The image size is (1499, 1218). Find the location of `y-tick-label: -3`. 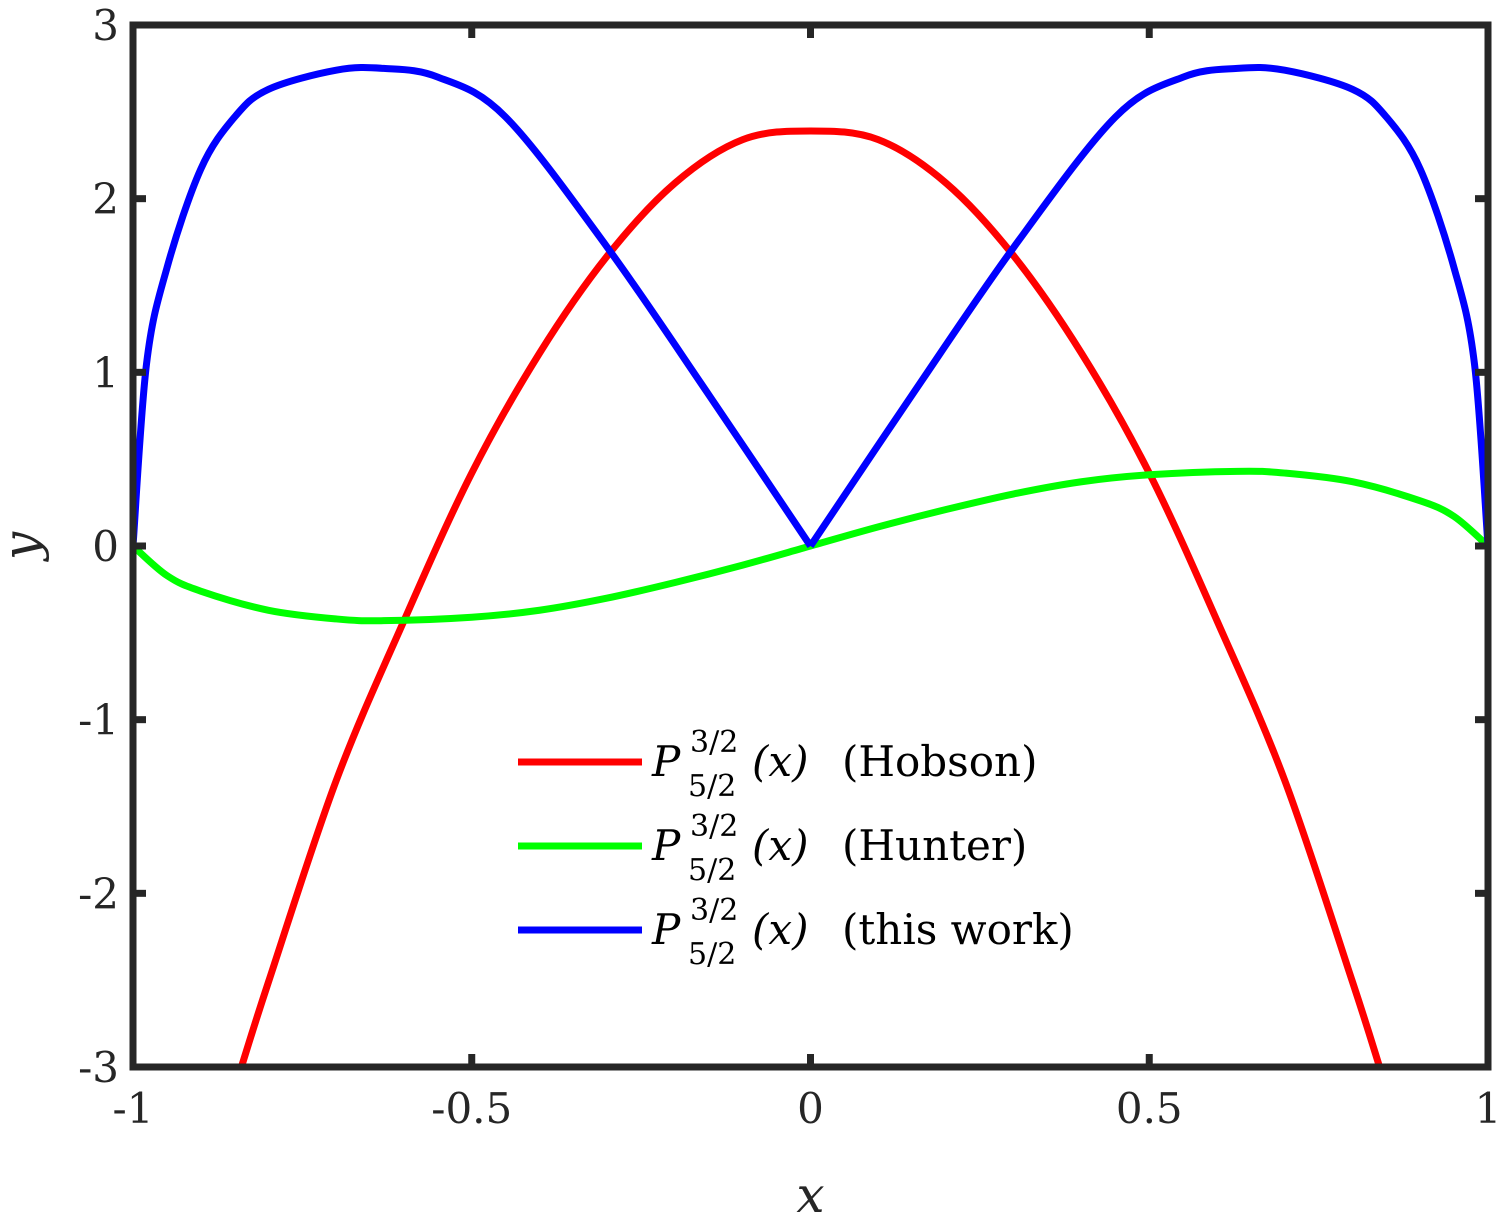

y-tick-label: -3 is located at coordinates (98, 1067).